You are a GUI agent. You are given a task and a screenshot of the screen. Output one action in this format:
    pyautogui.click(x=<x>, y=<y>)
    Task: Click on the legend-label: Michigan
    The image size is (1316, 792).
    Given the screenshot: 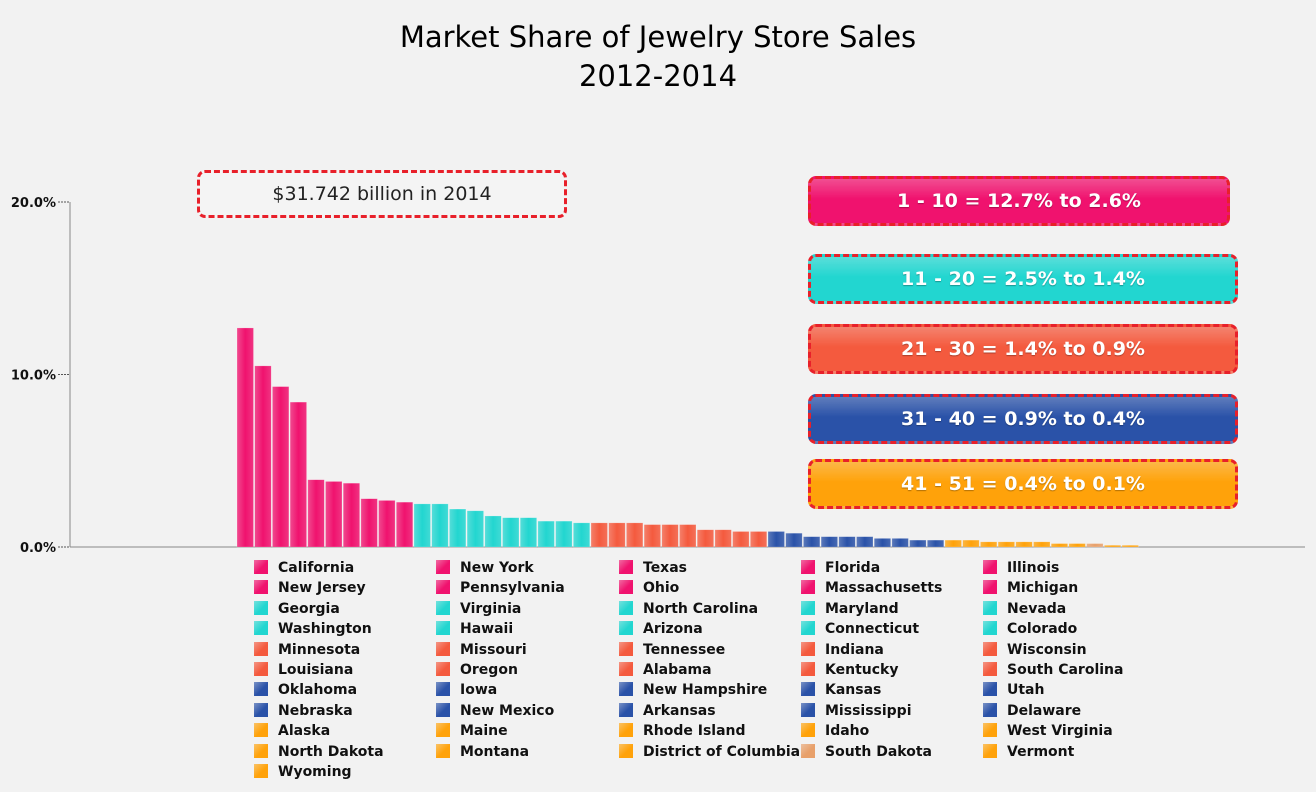 What is the action you would take?
    pyautogui.click(x=1043, y=588)
    